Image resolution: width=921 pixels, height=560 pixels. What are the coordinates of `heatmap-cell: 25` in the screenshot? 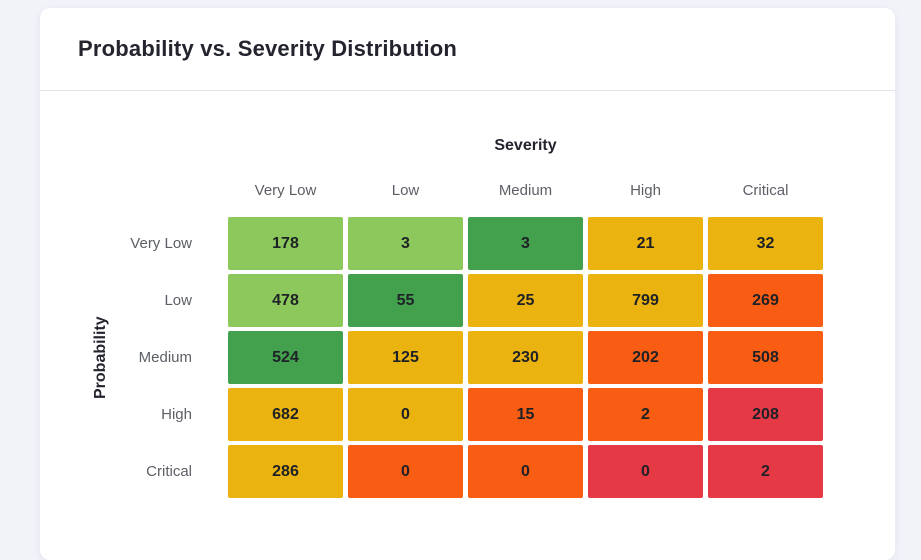 It's located at (525, 300).